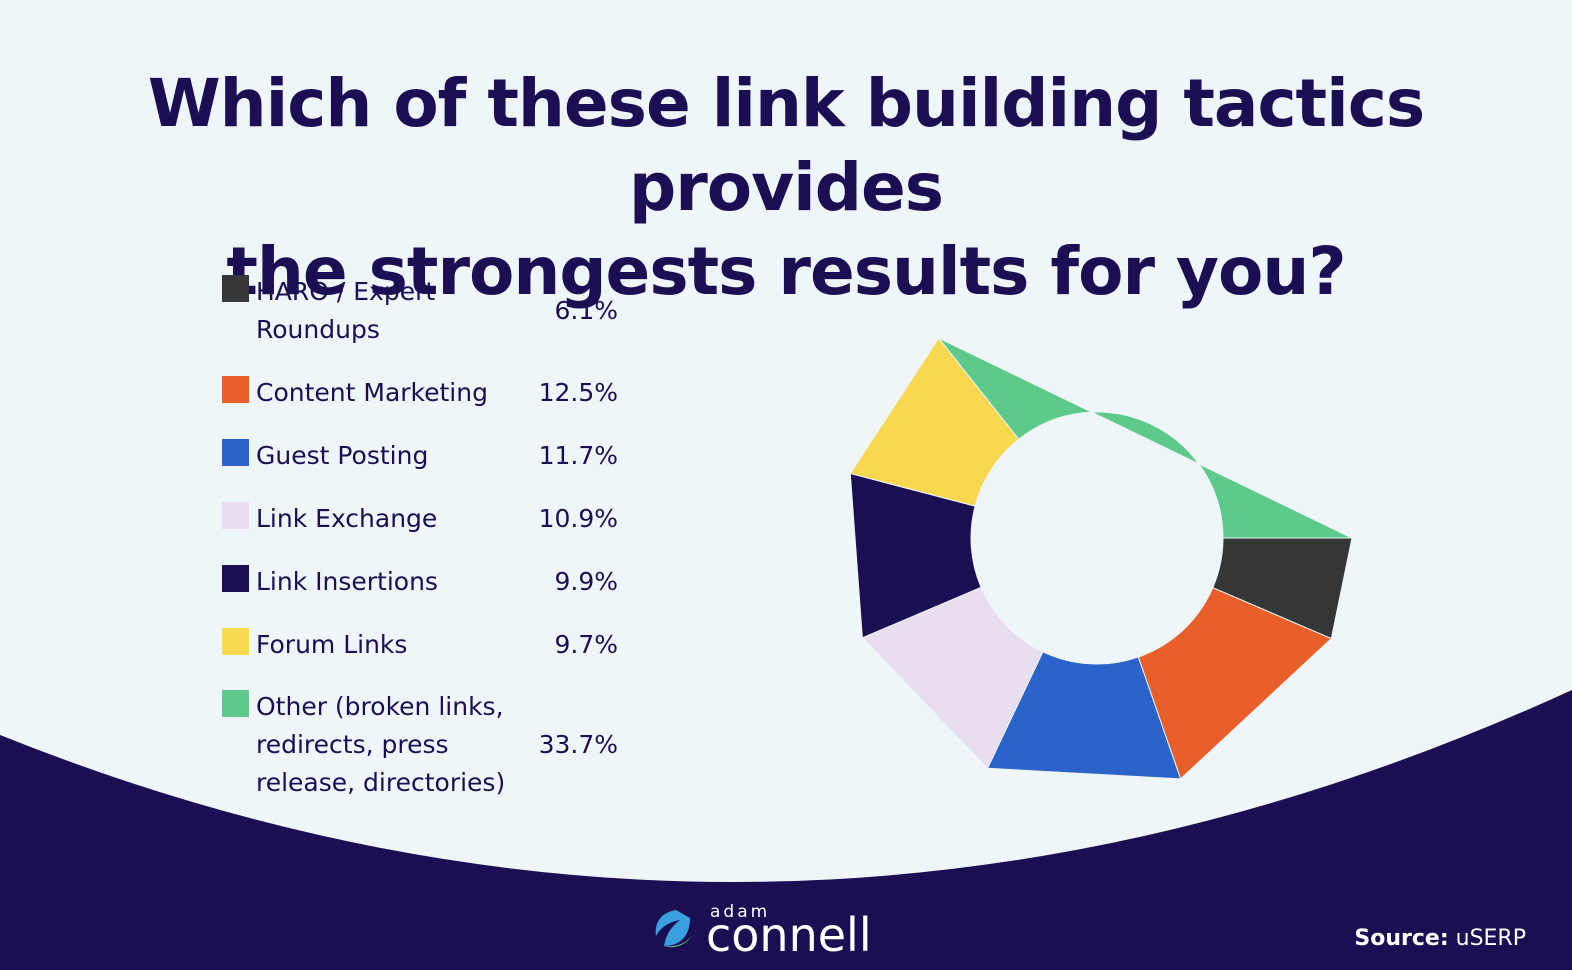  What do you see at coordinates (352, 744) in the screenshot?
I see `legend-label-line: redirects, press` at bounding box center [352, 744].